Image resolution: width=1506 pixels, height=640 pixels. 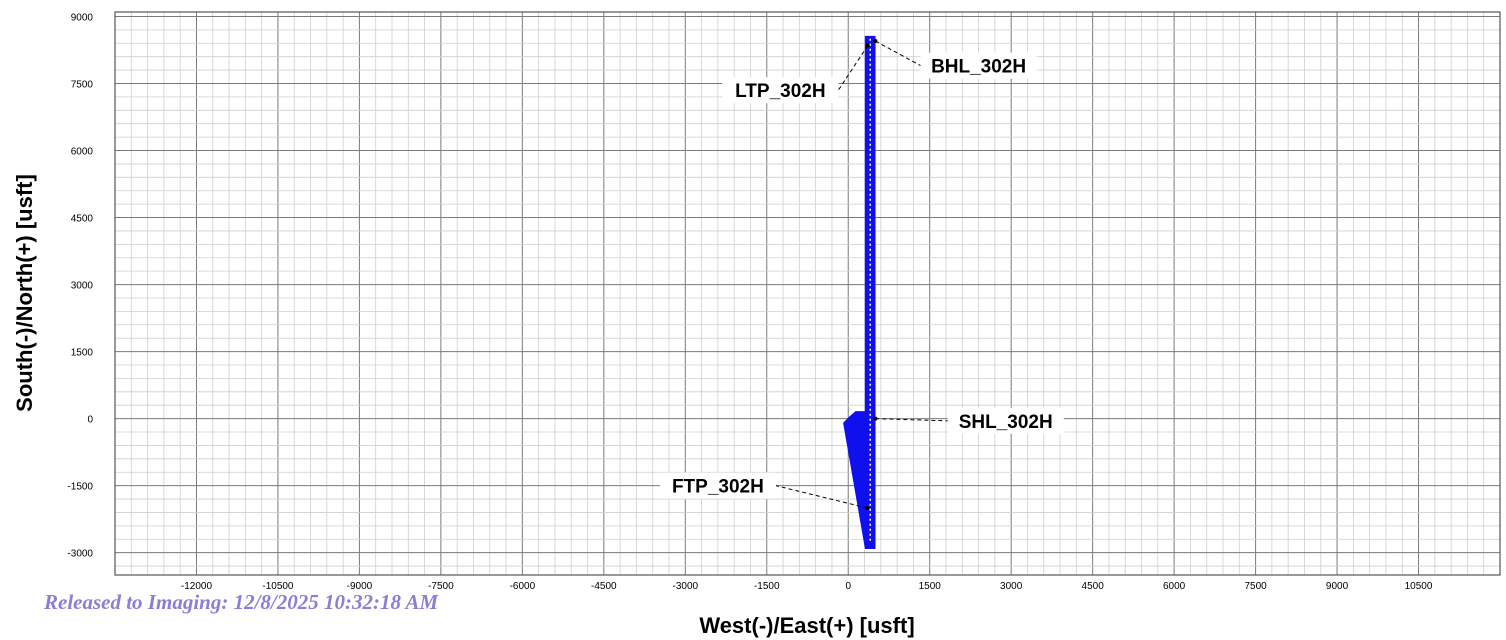 I want to click on annotation-label: FTP_302H, so click(x=718, y=487).